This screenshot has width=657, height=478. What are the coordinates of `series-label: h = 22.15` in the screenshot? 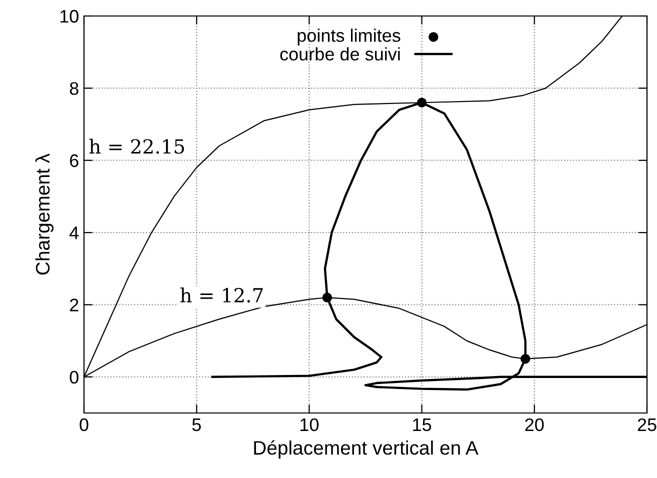 It's located at (136, 146).